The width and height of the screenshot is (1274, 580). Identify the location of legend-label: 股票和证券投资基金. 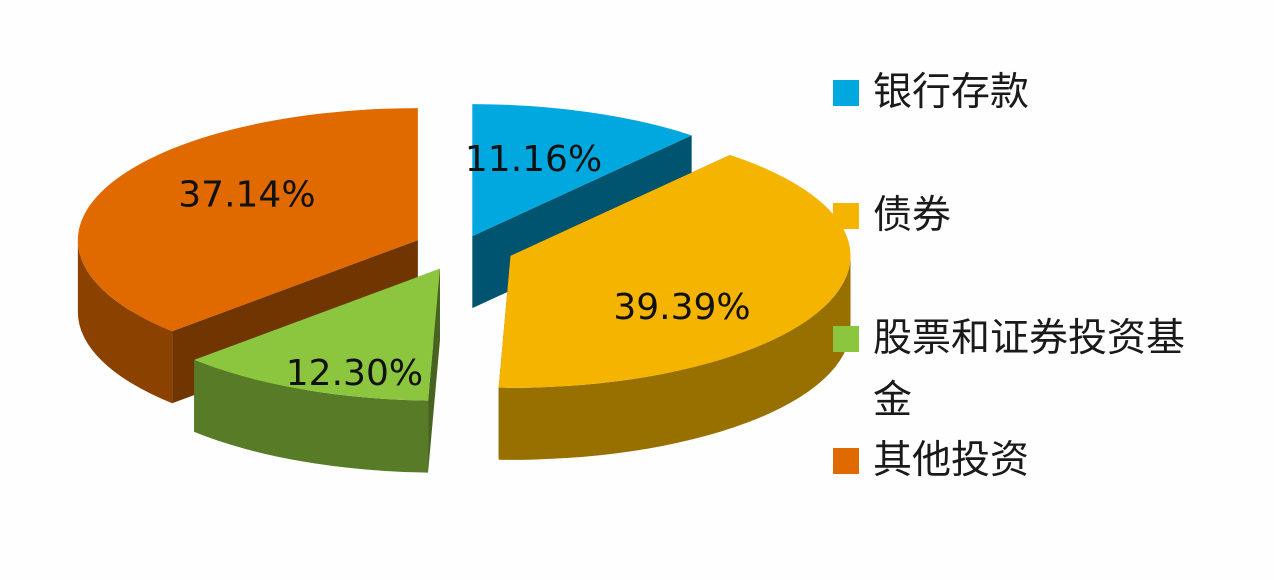
(1029, 369).